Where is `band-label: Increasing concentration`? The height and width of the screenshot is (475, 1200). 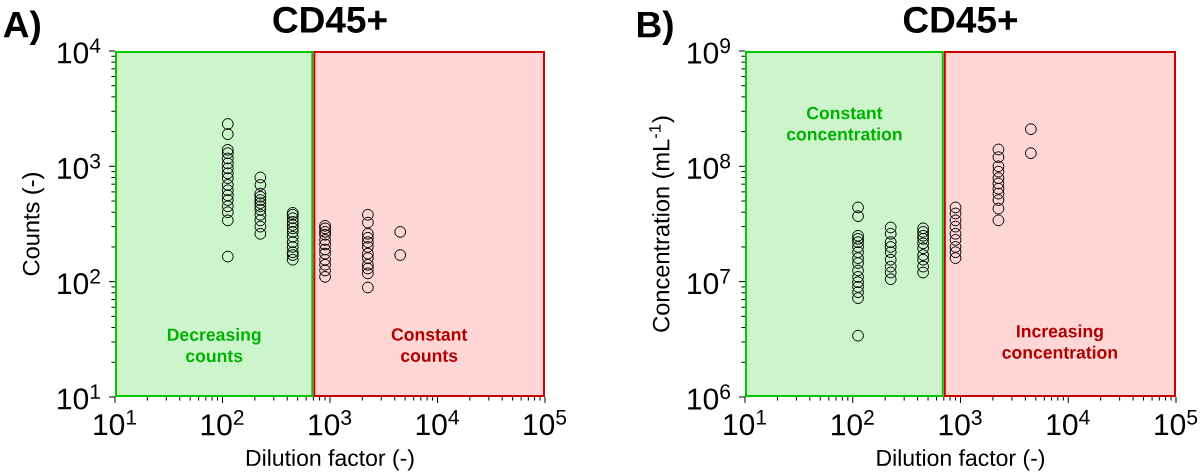 band-label: Increasing concentration is located at coordinates (1059, 341).